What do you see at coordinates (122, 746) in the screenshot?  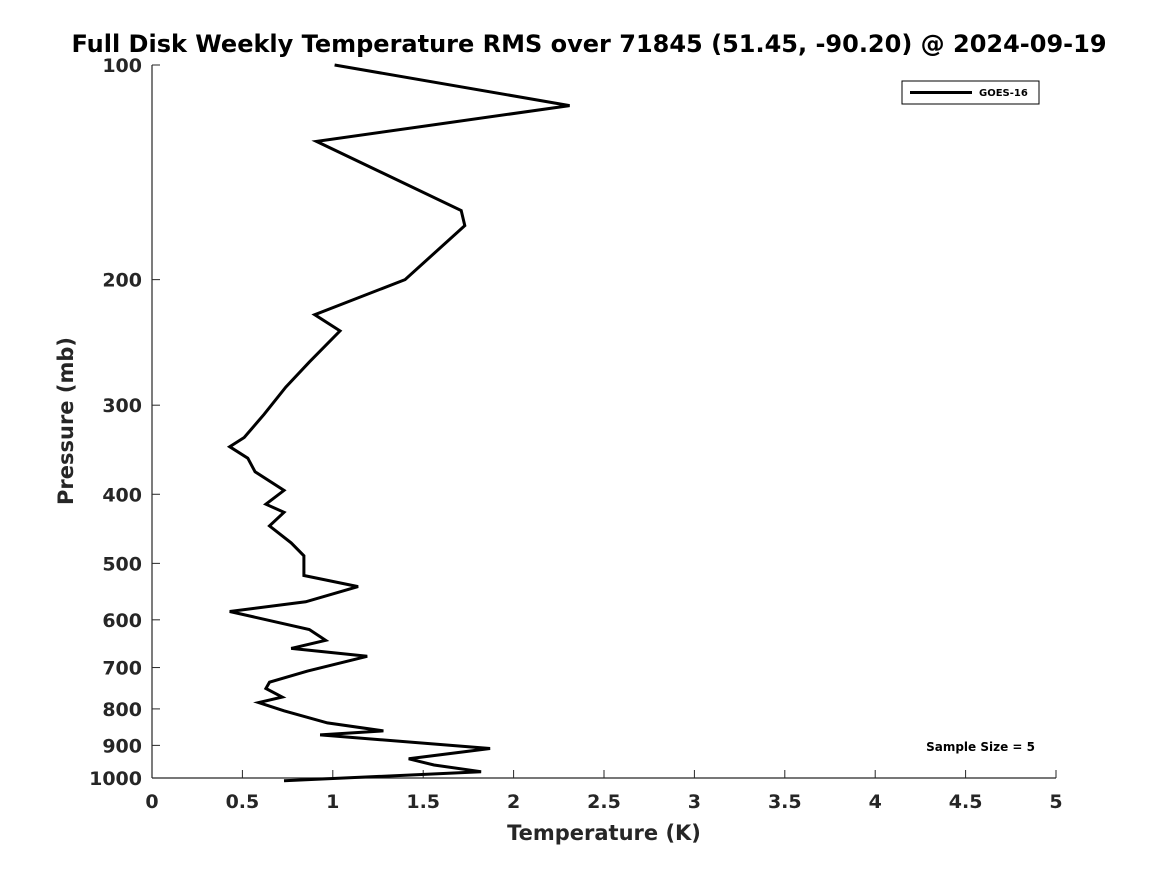 I see `y-tick-label: 900` at bounding box center [122, 746].